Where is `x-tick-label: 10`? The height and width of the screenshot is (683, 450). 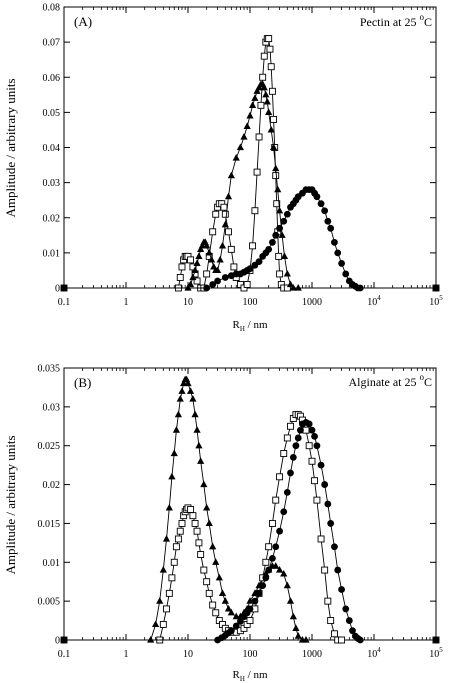
x-tick-label: 10 is located at coordinates (188, 654).